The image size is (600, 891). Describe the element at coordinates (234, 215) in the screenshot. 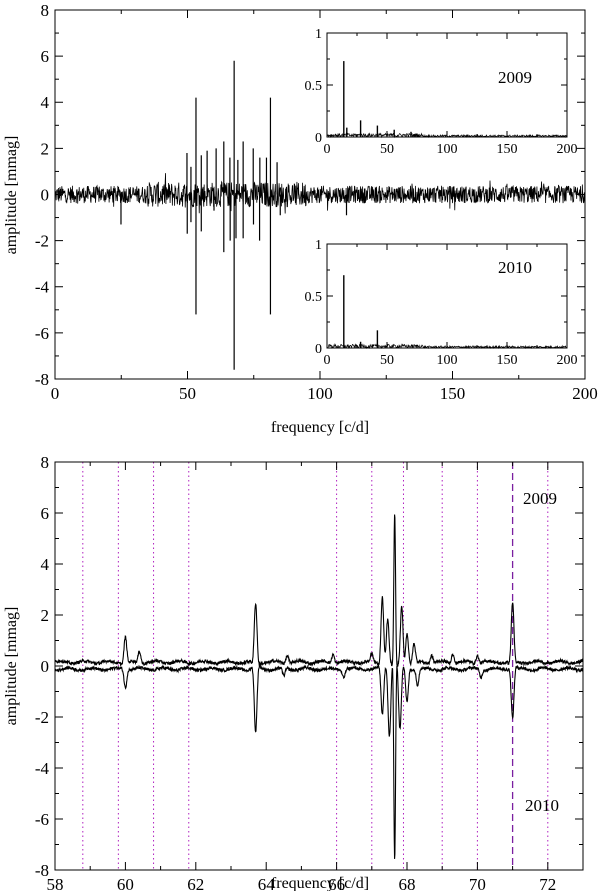

I see `top-peaks` at that location.